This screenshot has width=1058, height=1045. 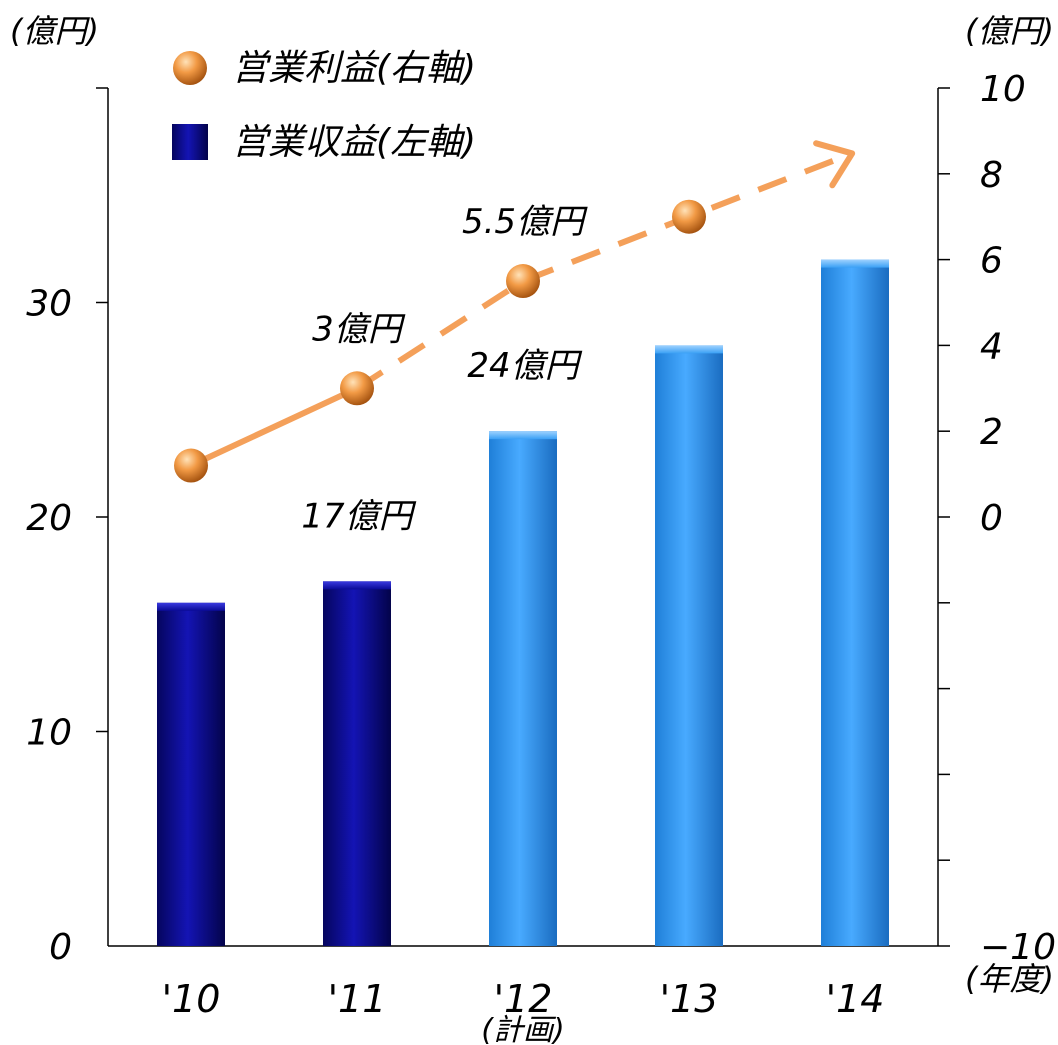 I want to click on trend-arrowhead, so click(x=834, y=164).